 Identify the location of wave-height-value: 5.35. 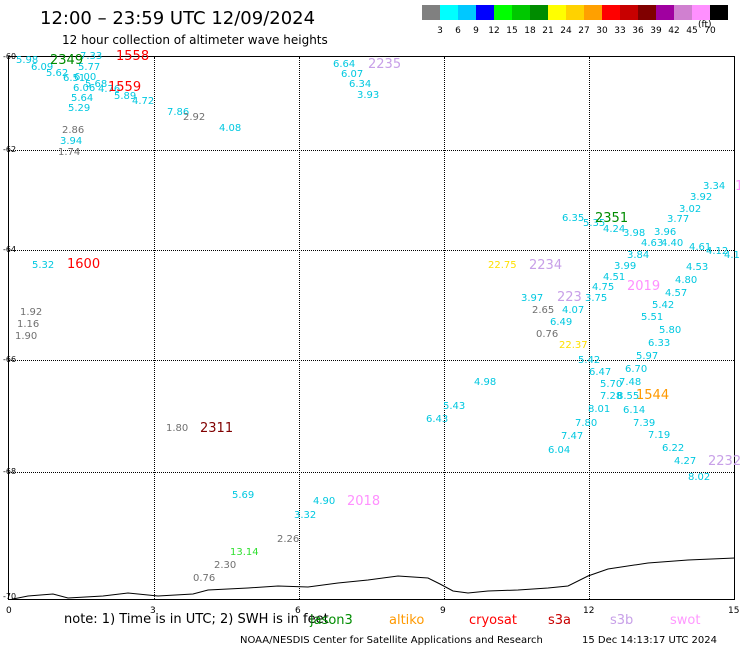
(594, 223).